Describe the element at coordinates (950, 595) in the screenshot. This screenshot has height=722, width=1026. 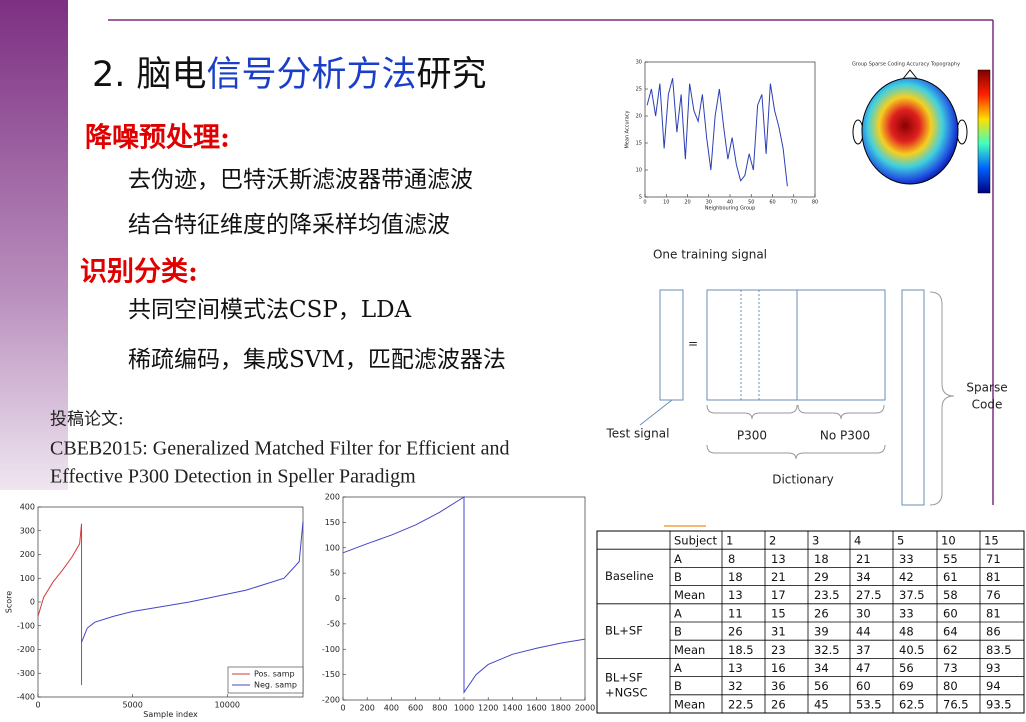
I see `table-cell: 58` at that location.